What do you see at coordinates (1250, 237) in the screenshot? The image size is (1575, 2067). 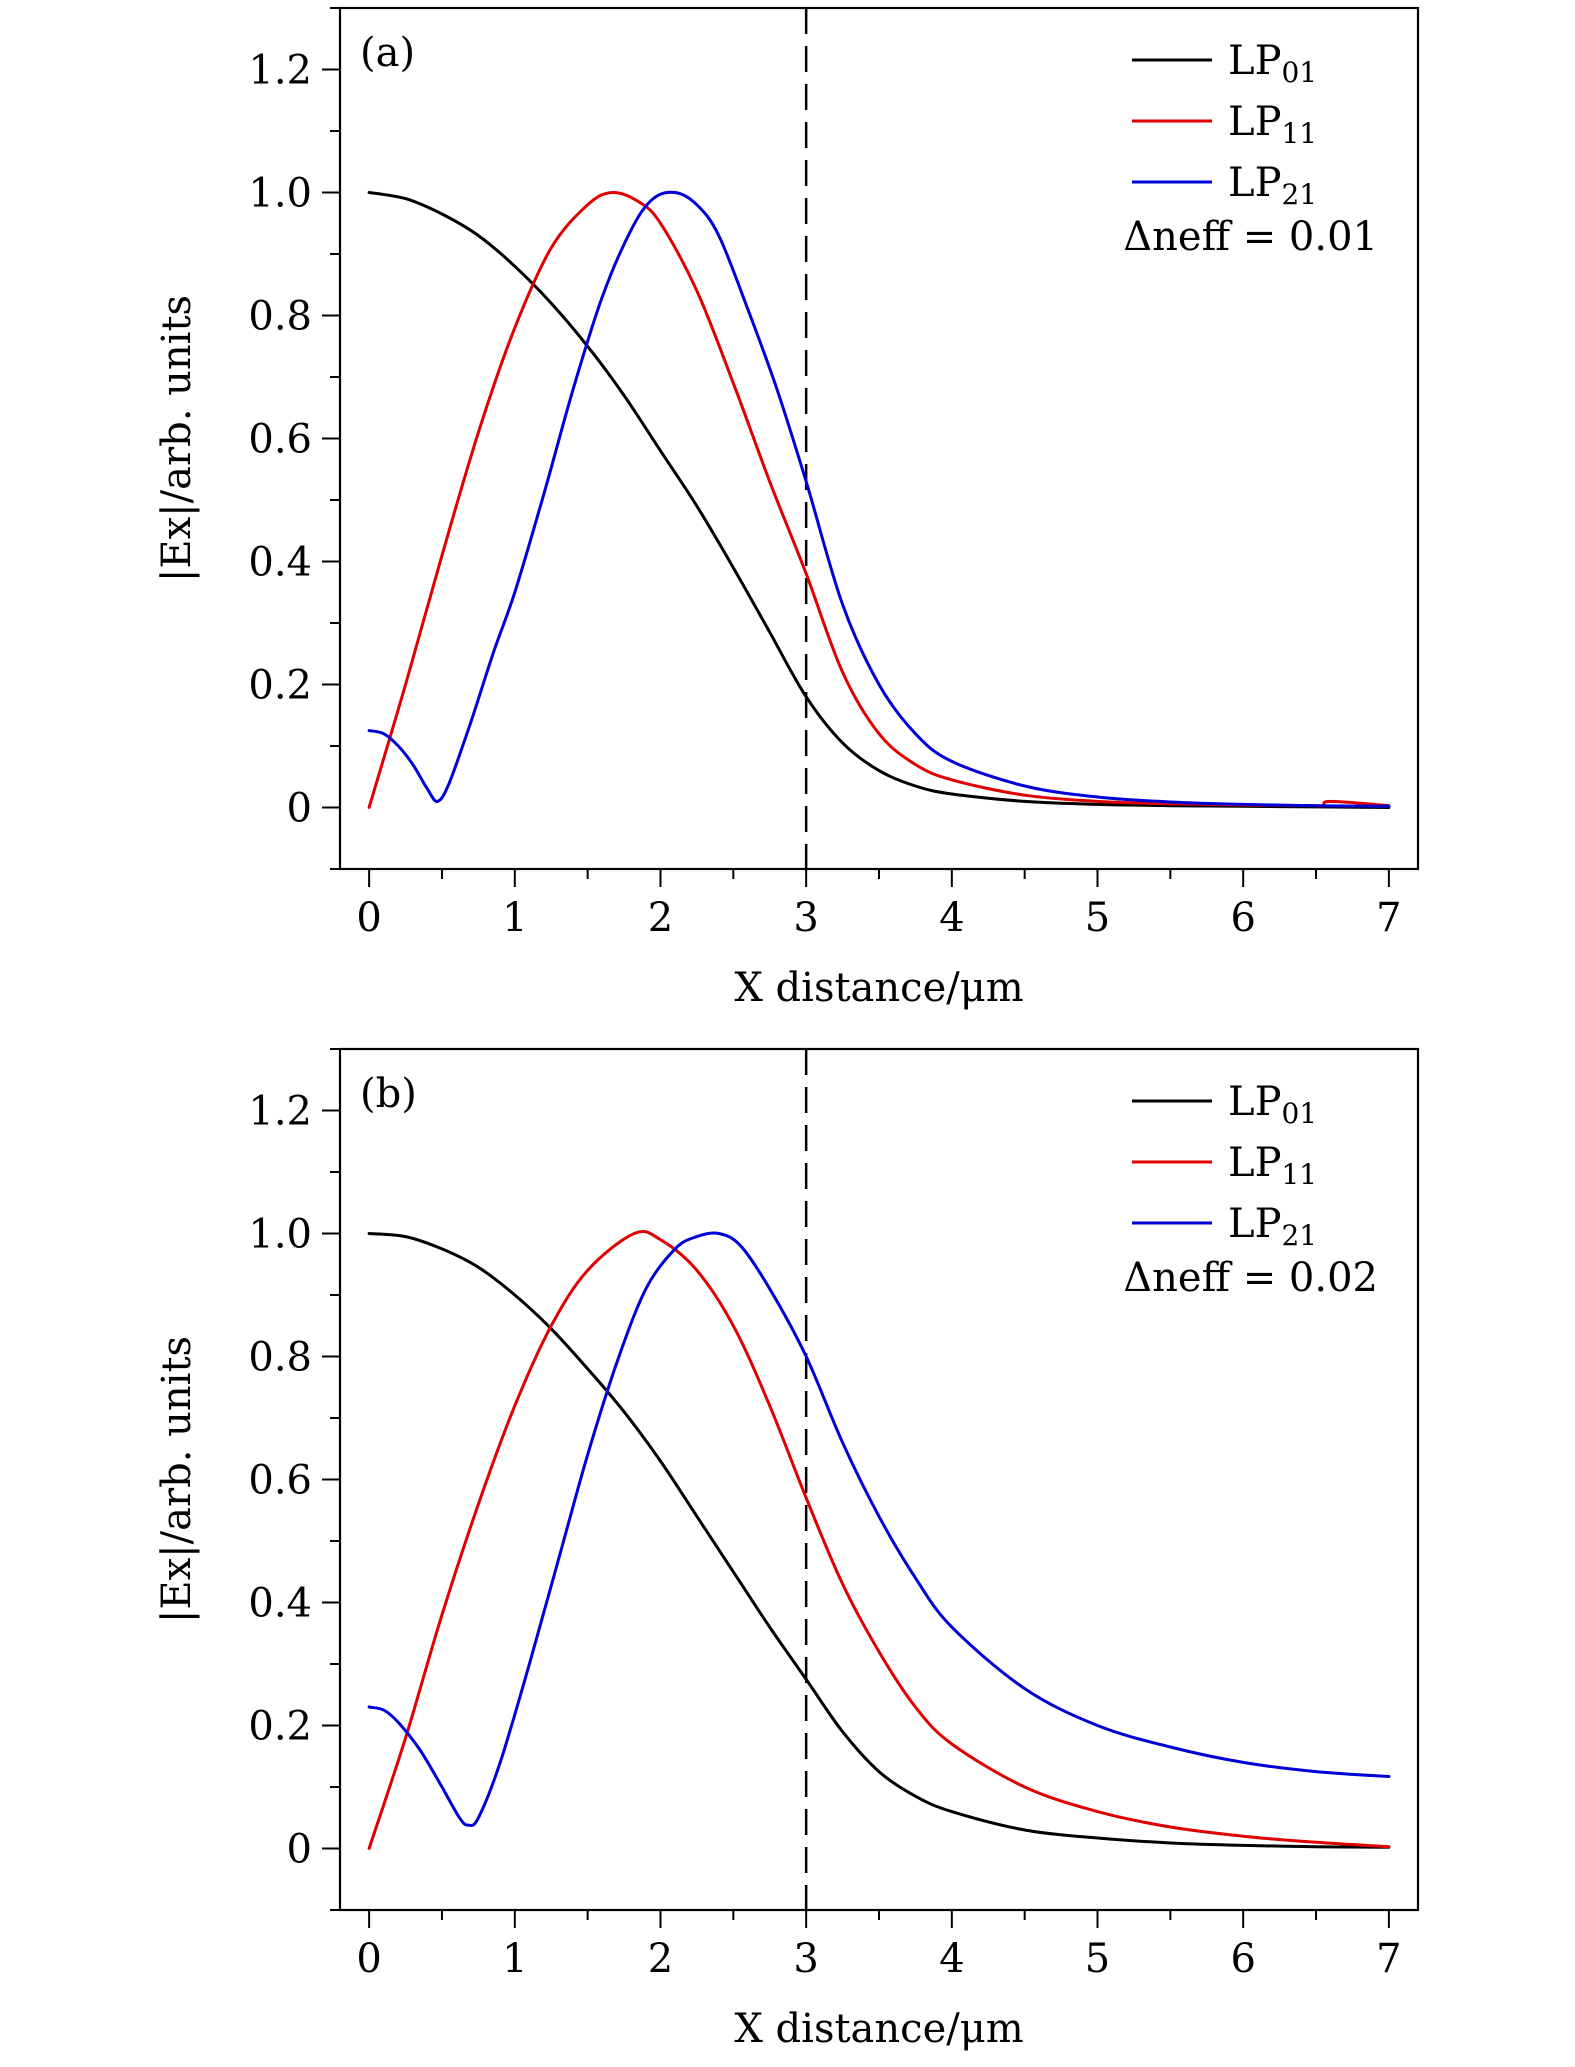 I see `delta-neff-annotation: Δneff = 0.01` at bounding box center [1250, 237].